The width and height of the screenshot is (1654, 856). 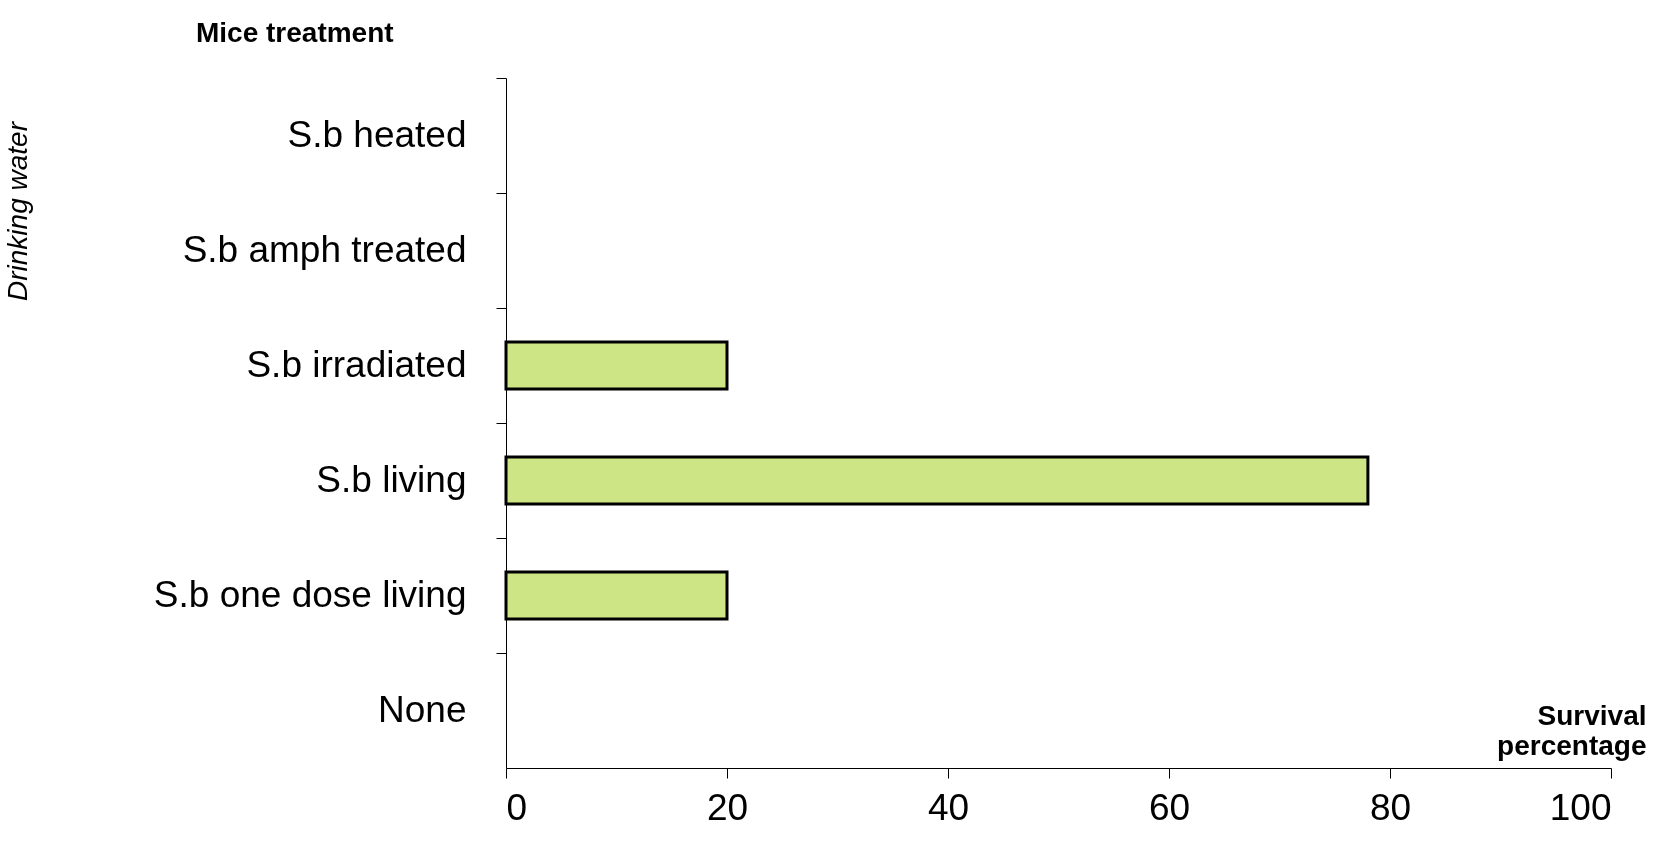 I want to click on y-tick-label: None, so click(x=422, y=709).